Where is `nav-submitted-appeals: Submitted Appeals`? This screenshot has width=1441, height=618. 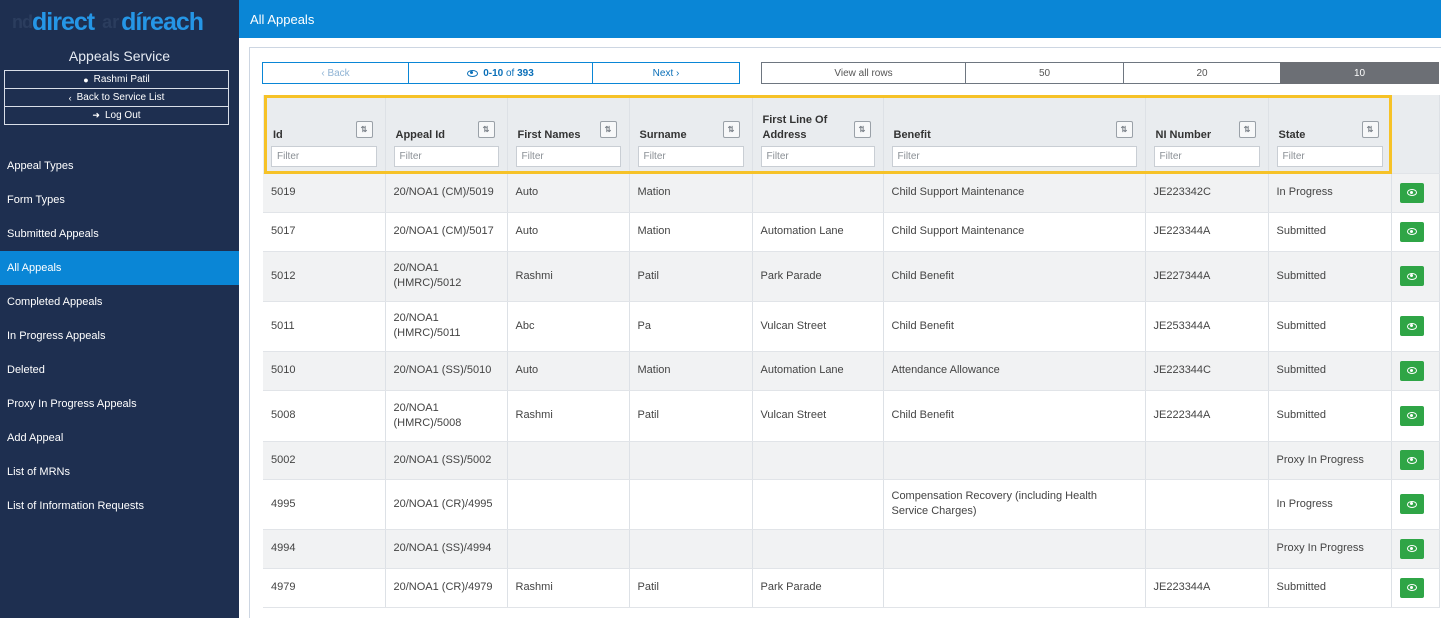 nav-submitted-appeals: Submitted Appeals is located at coordinates (53, 234).